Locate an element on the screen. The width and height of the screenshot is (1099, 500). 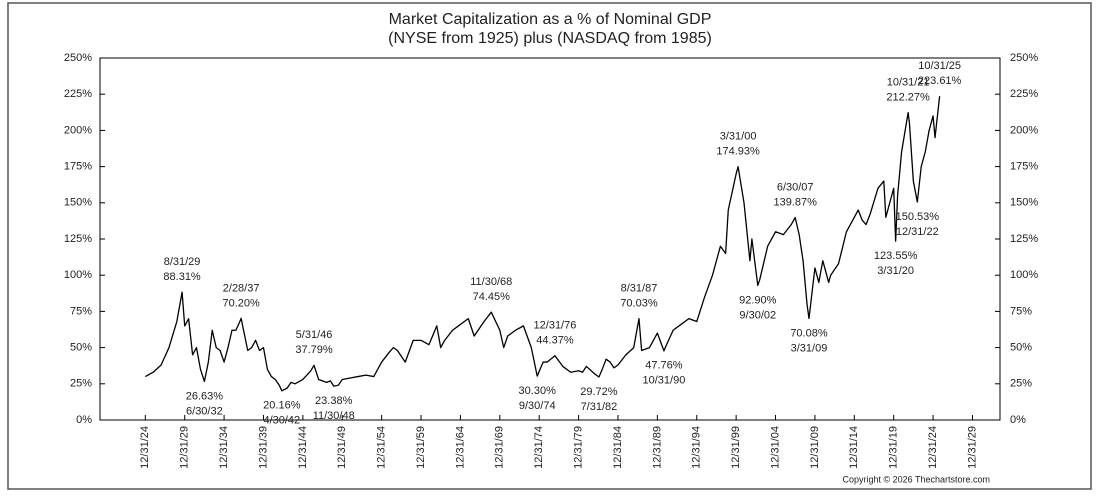
y-tick-label: 25% is located at coordinates (81, 384).